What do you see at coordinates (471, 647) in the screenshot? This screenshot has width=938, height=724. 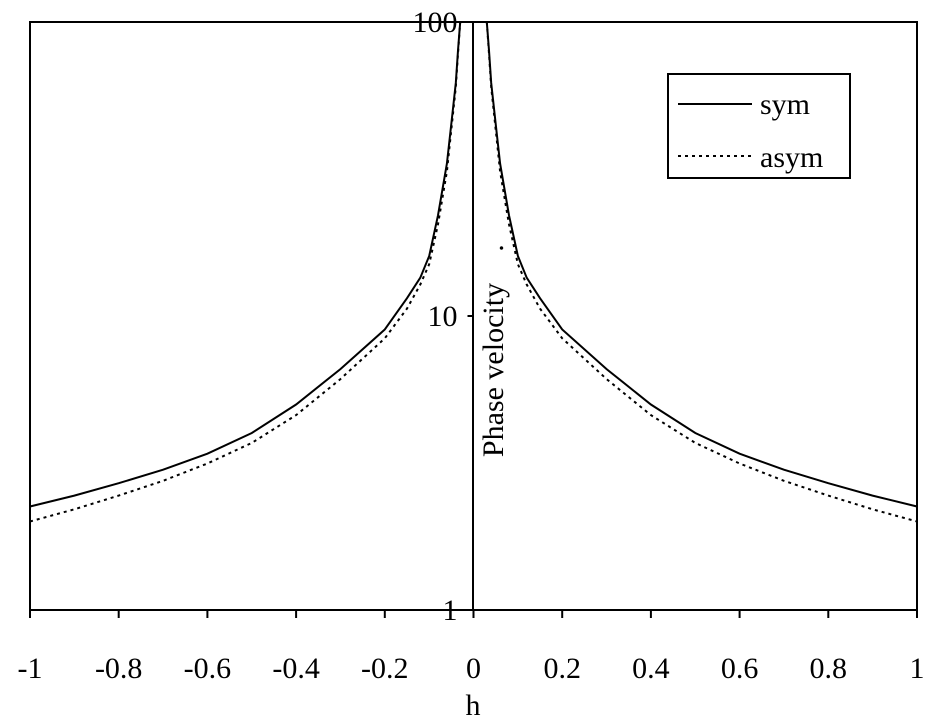 I see `x-axis-ticks: -1 -0.8 -0.6 -0.4 -0.2 0 0.2 0.4 0.6 0.8 1` at bounding box center [471, 647].